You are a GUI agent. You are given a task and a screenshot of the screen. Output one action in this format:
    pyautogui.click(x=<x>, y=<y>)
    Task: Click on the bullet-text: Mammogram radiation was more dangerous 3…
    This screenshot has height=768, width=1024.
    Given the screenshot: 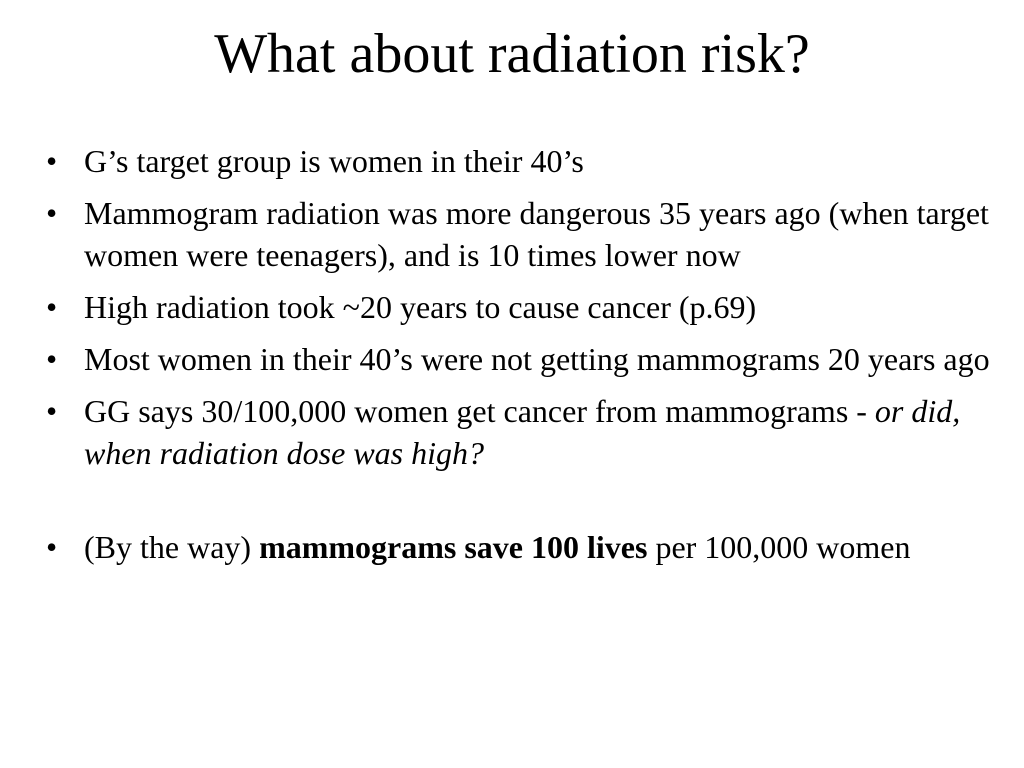 What is the action you would take?
    pyautogui.click(x=536, y=234)
    